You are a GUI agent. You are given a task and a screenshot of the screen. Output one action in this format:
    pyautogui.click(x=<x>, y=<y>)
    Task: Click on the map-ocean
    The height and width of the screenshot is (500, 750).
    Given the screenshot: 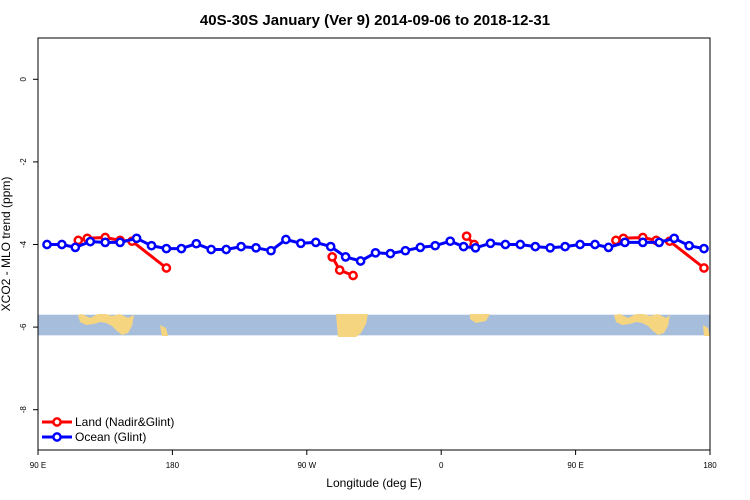 What is the action you would take?
    pyautogui.click(x=374, y=325)
    